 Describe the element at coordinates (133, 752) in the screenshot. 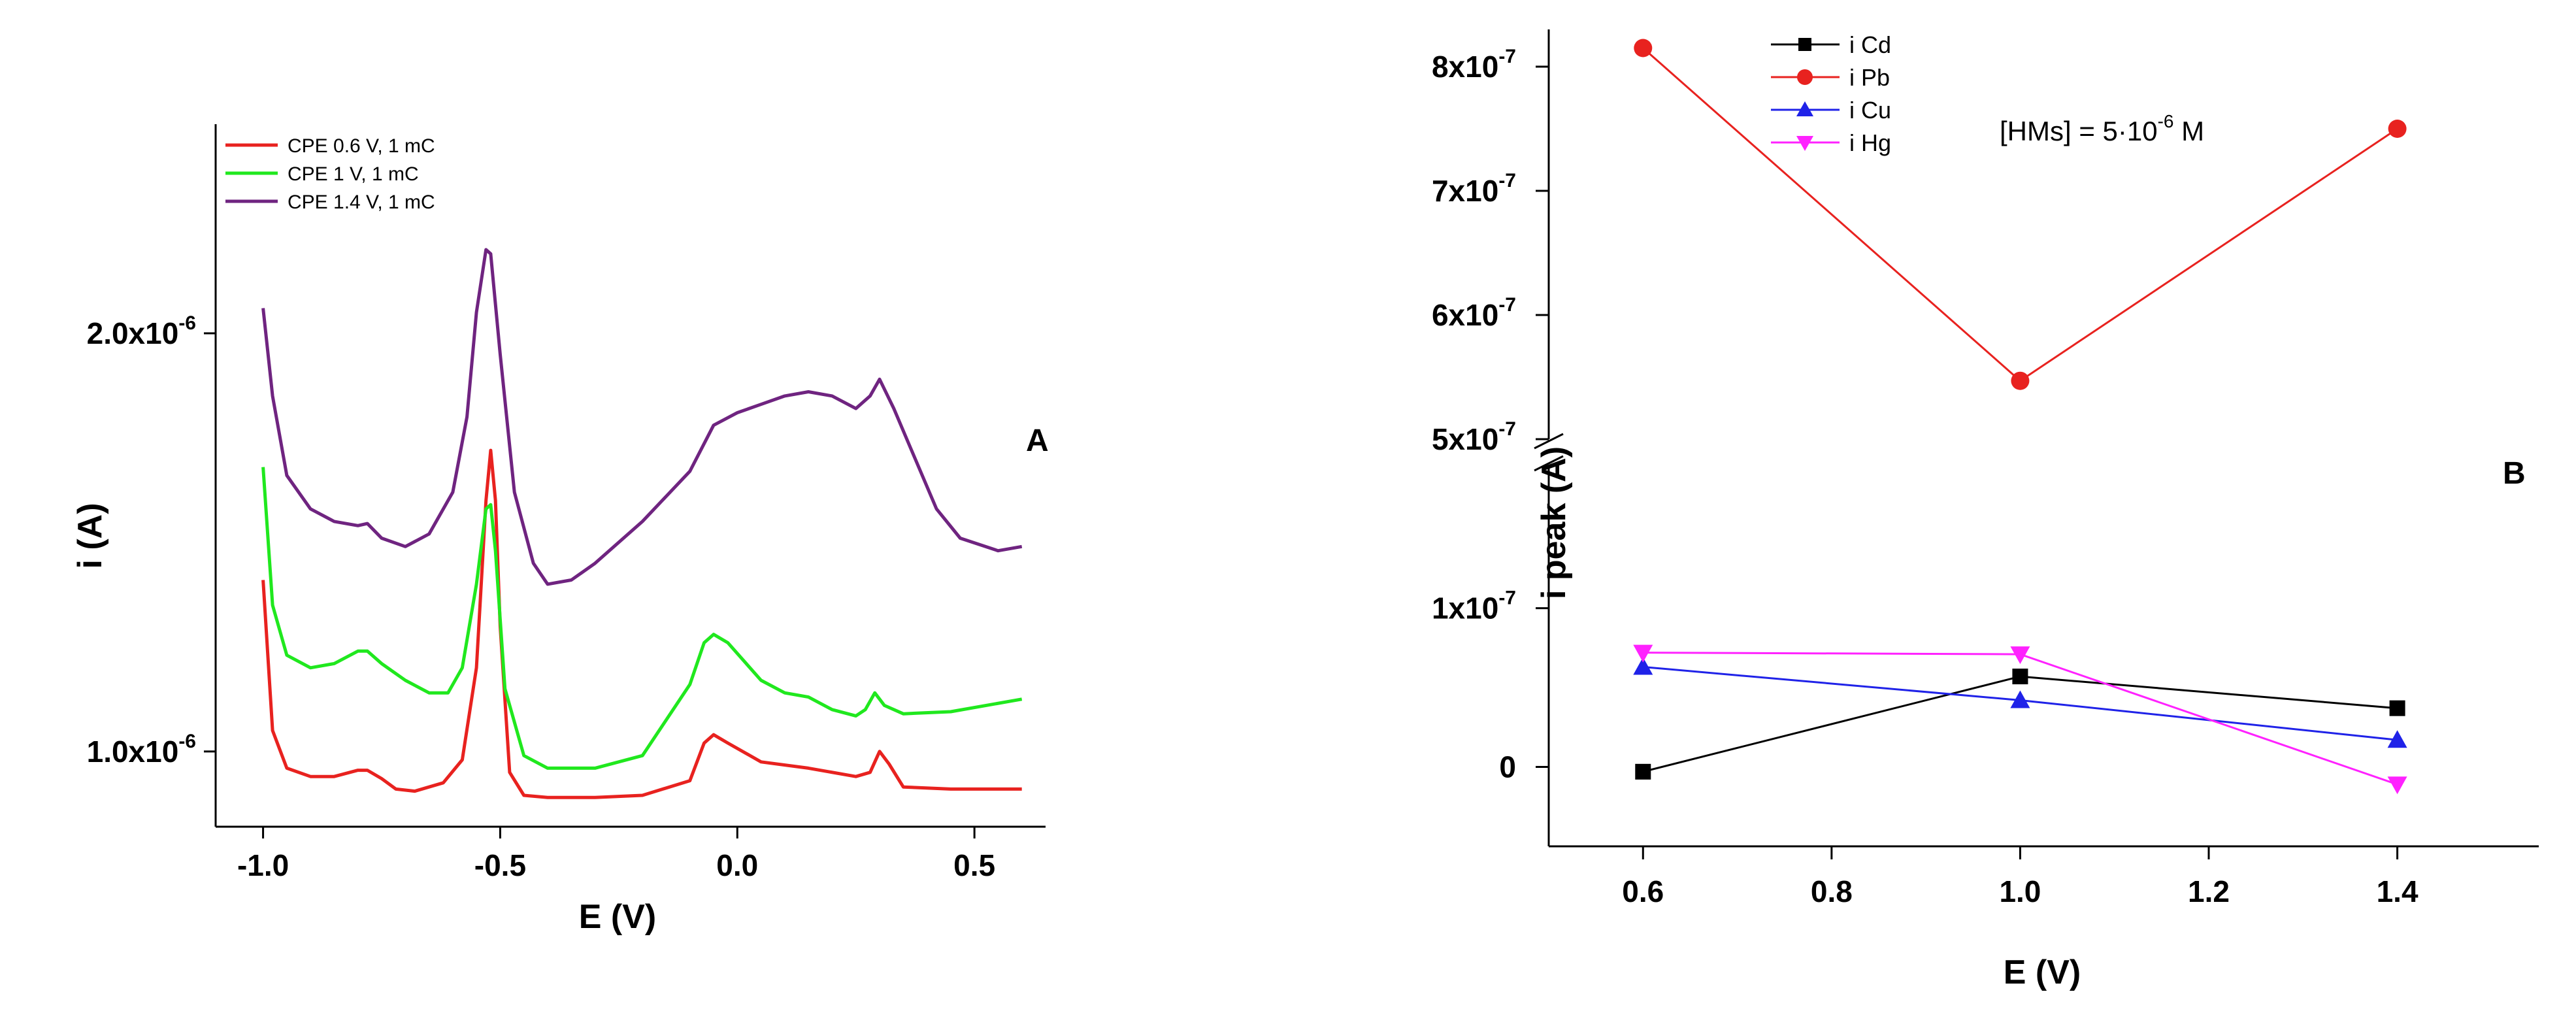

I see `panel-a-y-tick-label-mantissa: 1.0x10` at that location.